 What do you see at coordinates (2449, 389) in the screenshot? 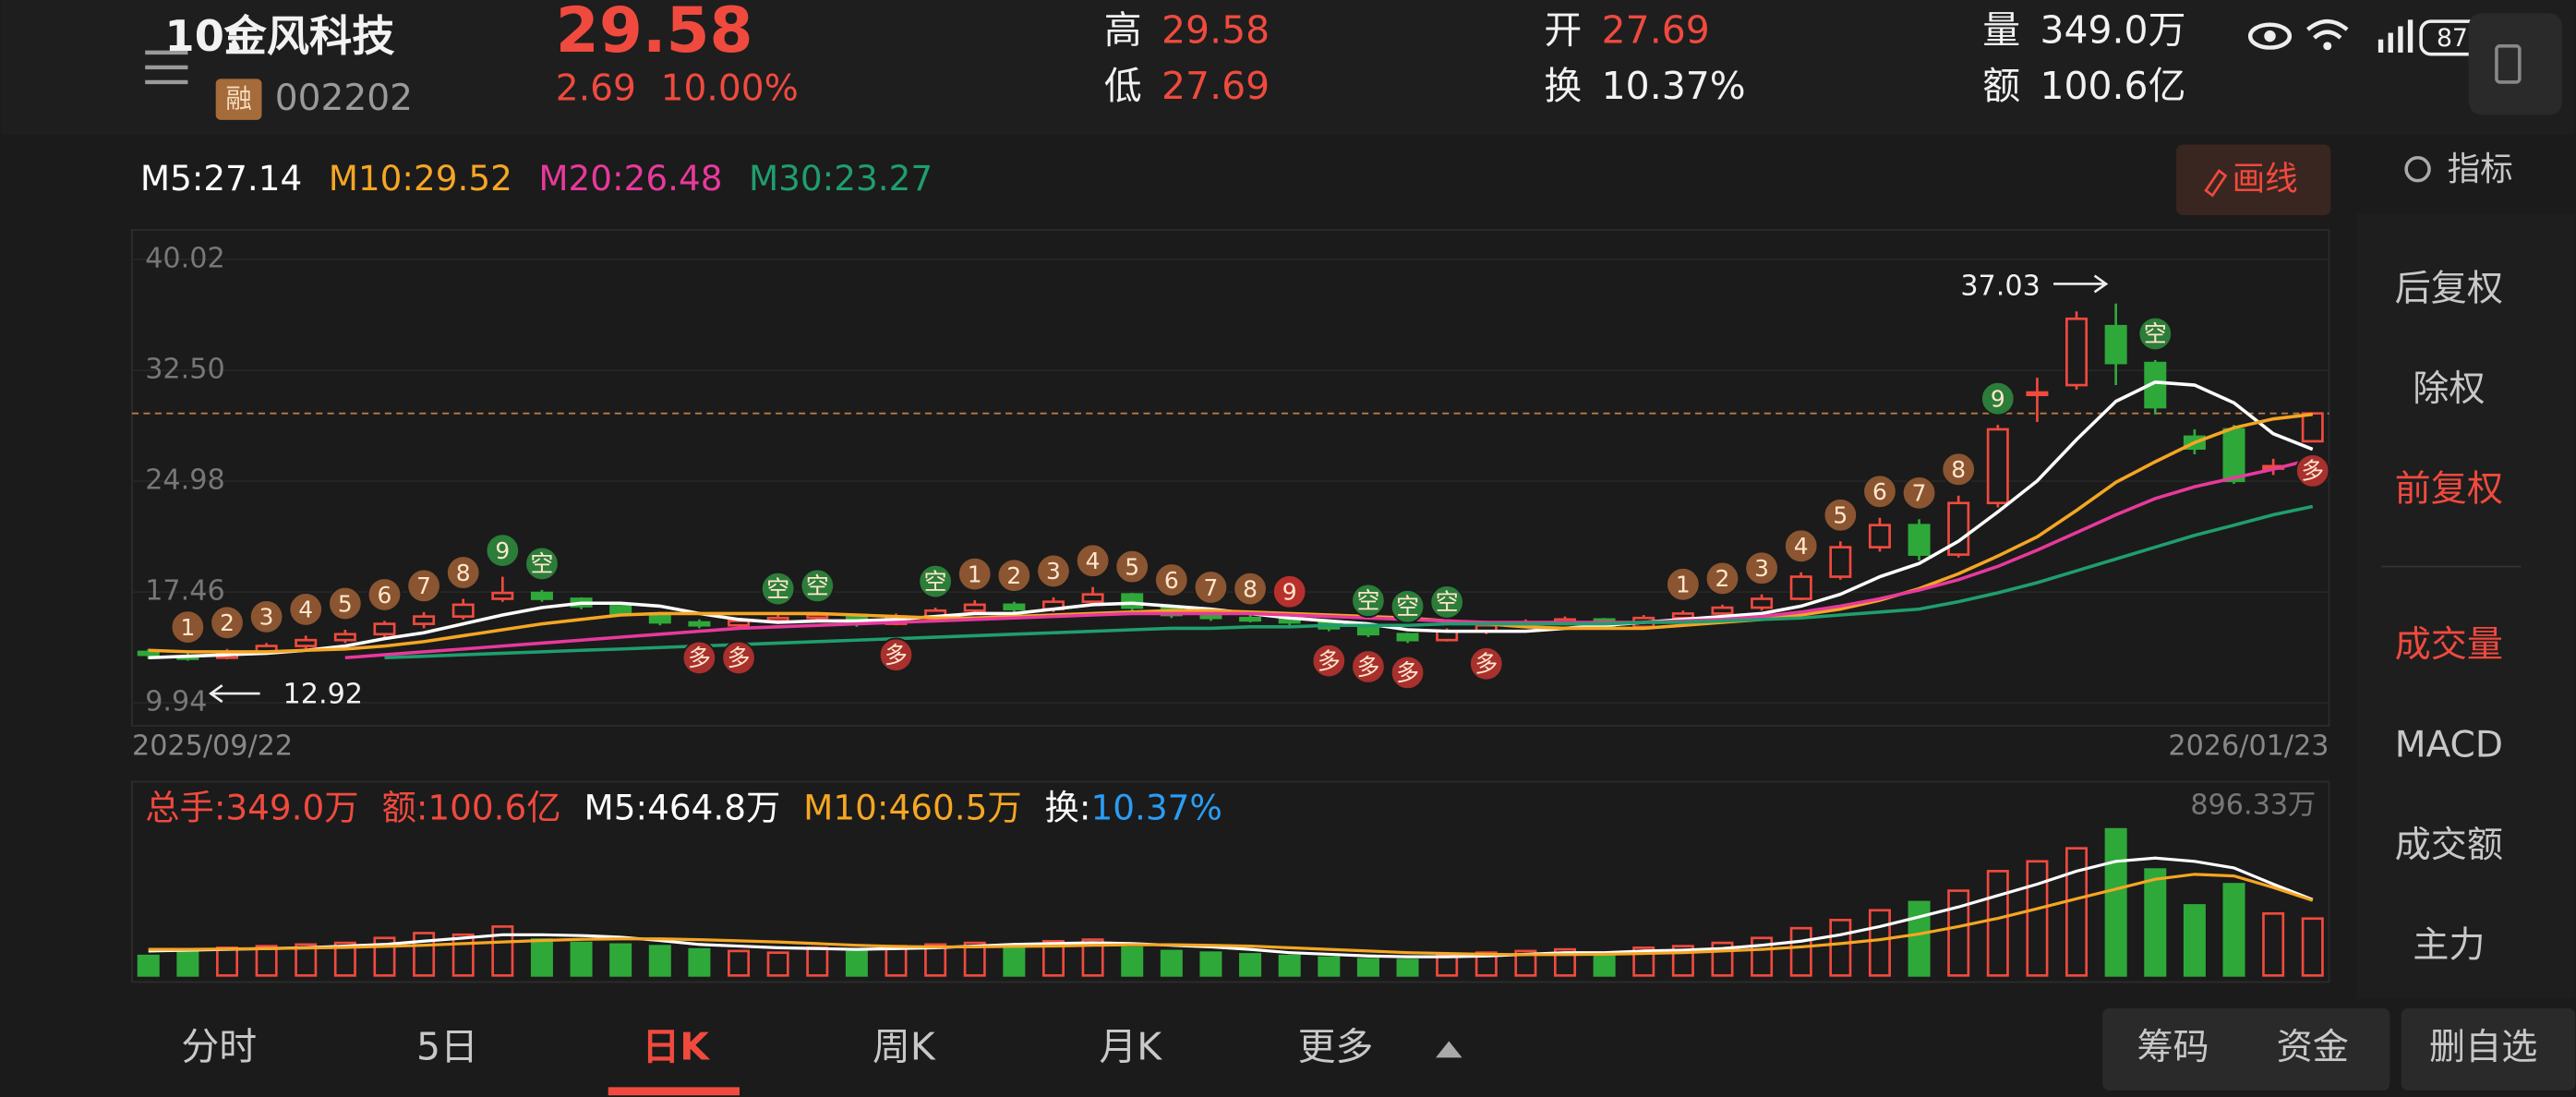
I see `side-menu-item: 除权` at bounding box center [2449, 389].